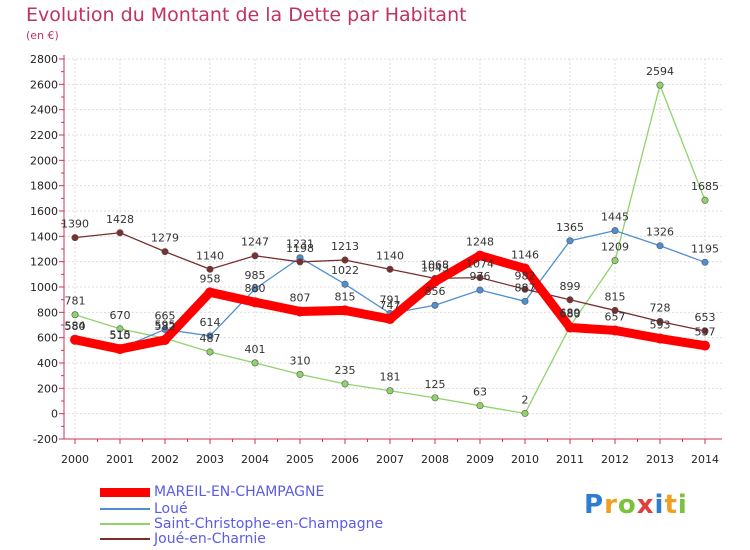 This screenshot has height=550, width=750. I want to click on data-label: 63, so click(480, 392).